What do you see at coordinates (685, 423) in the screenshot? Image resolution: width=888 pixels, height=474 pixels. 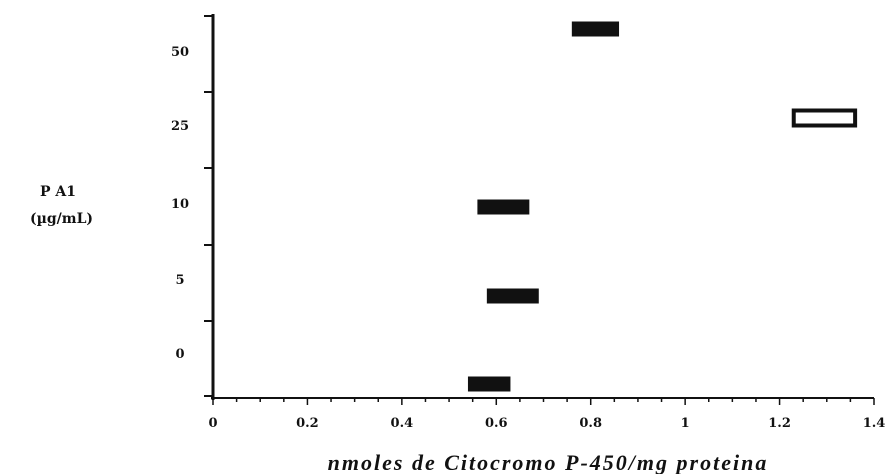 I see `x-tick-label: 1` at bounding box center [685, 423].